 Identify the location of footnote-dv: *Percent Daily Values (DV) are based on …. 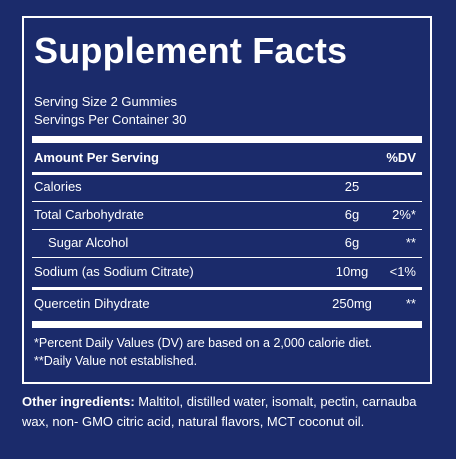
(203, 343).